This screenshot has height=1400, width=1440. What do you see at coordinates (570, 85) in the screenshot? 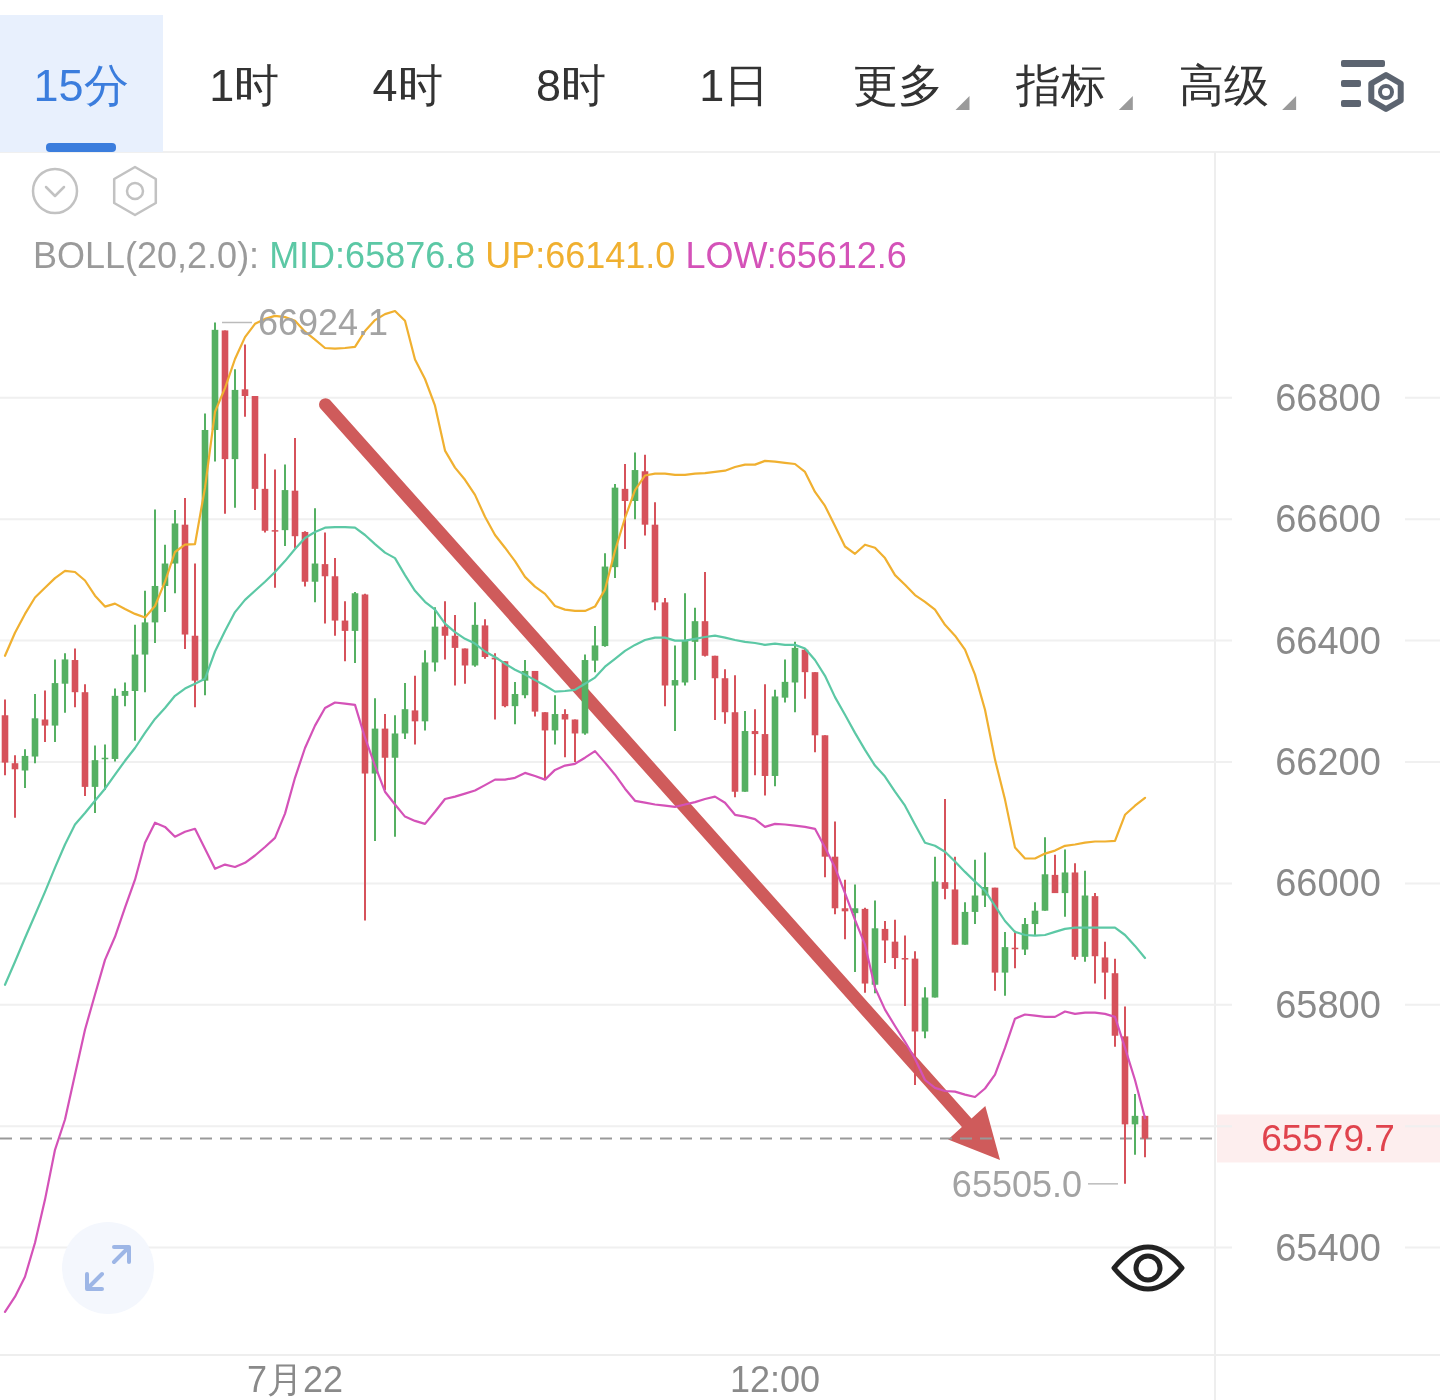
I see `text: 8时` at bounding box center [570, 85].